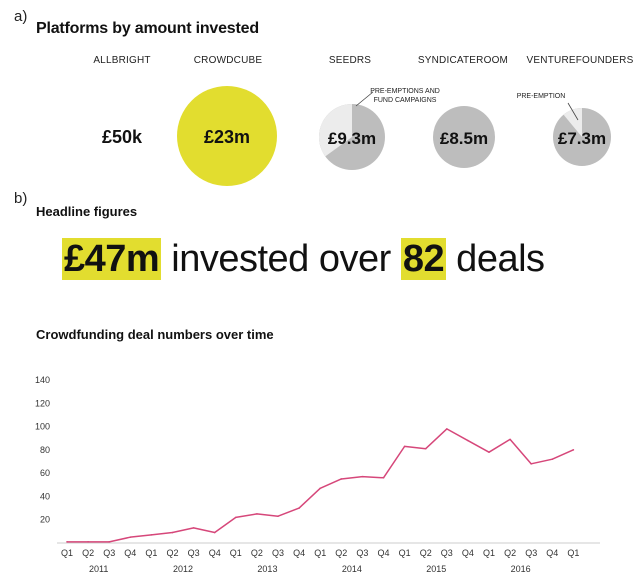  What do you see at coordinates (495, 259) in the screenshot?
I see `headline-text-deals: deals` at bounding box center [495, 259].